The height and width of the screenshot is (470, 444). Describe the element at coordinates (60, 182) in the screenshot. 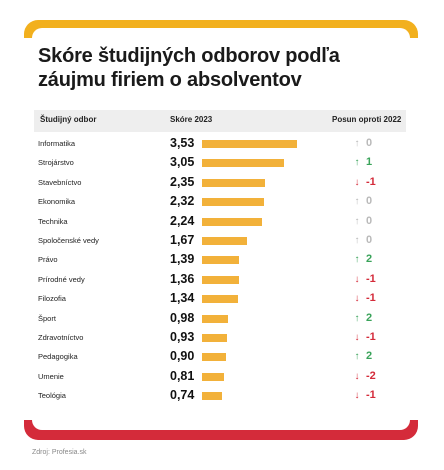

I see `field-name: Stavebníctvo` at that location.